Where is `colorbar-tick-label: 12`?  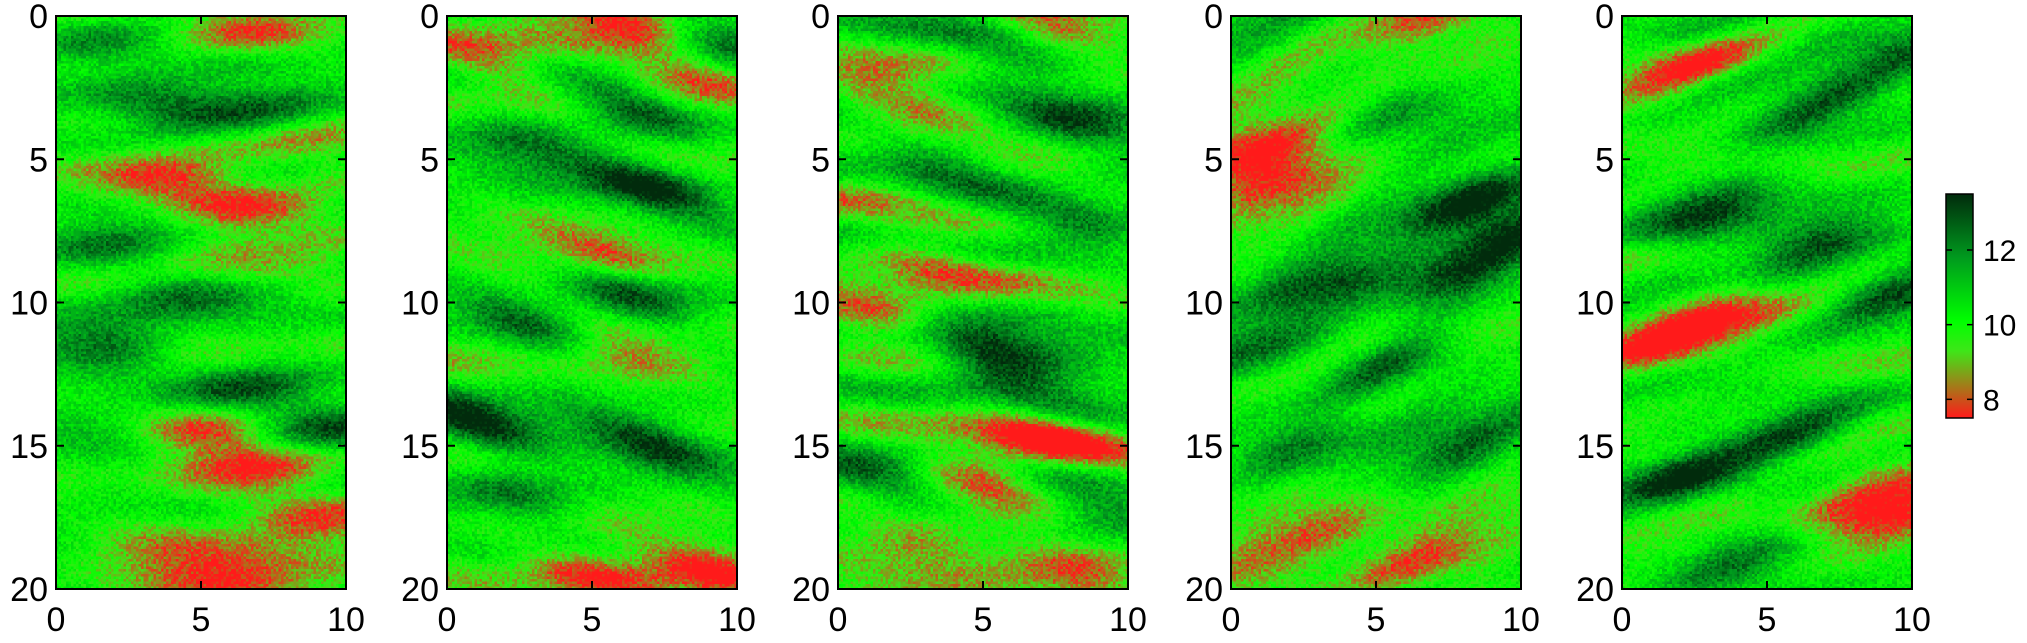
colorbar-tick-label: 12 is located at coordinates (1999, 251).